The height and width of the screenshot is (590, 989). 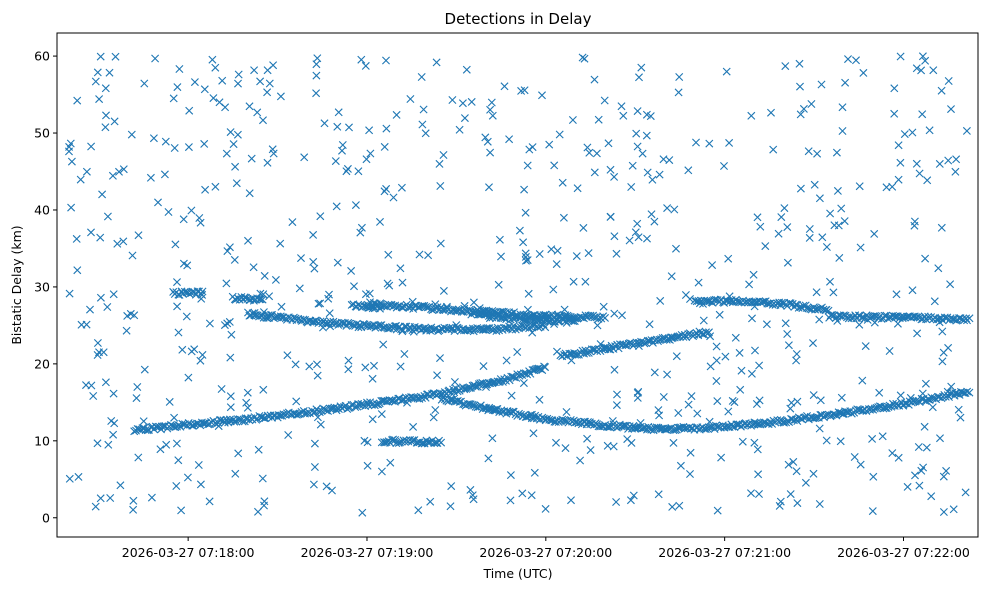 I want to click on x-tick-label: 2026-03-27 07:20:00, so click(x=545, y=552).